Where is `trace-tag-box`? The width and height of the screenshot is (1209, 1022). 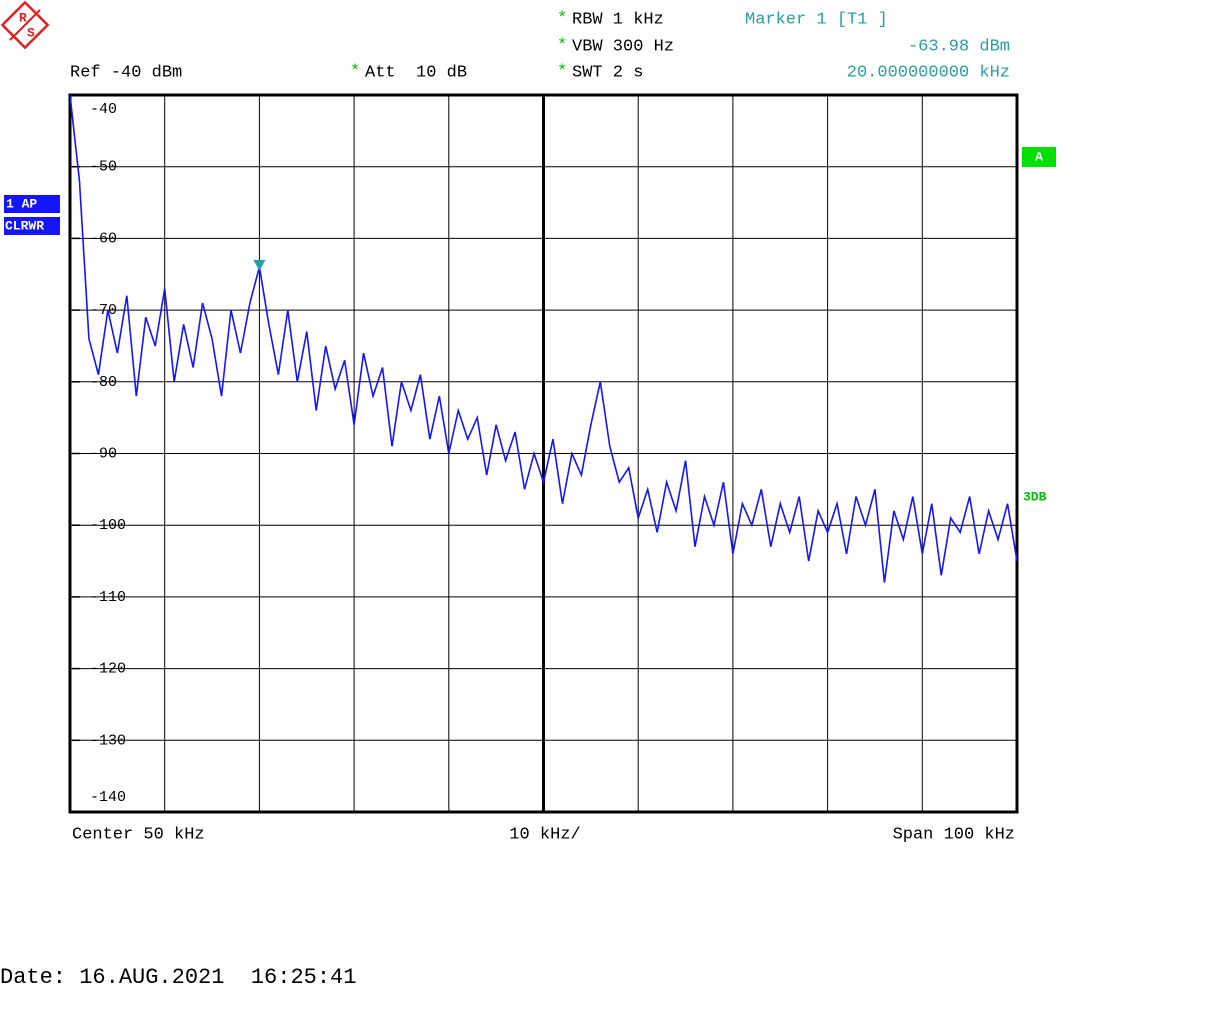
trace-tag-box is located at coordinates (1039, 157).